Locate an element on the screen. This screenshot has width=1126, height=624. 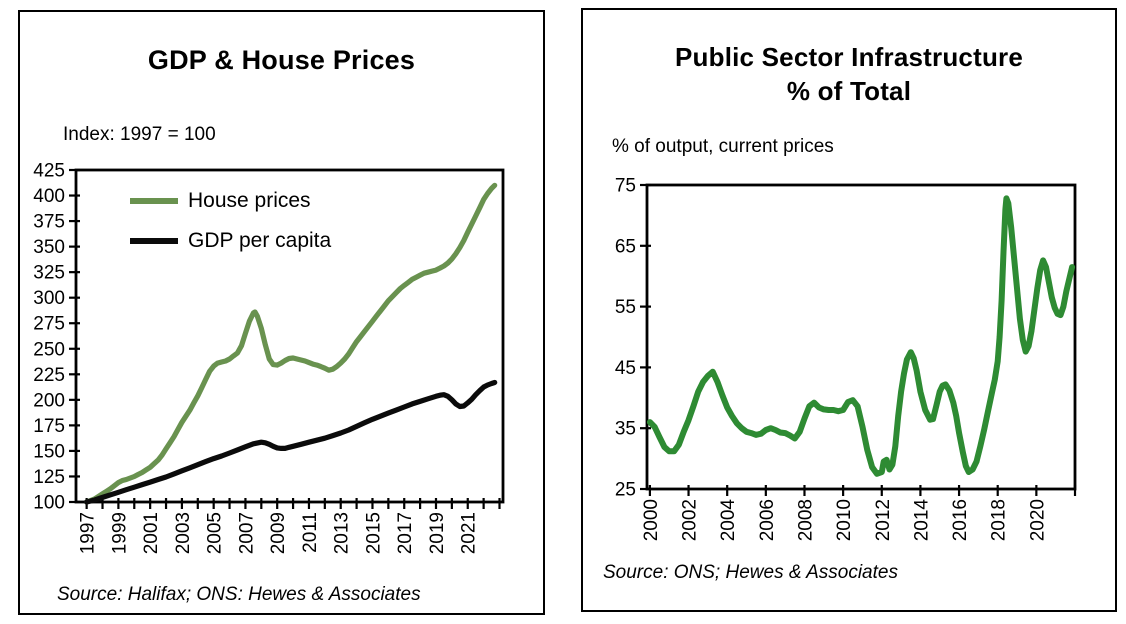
x-tick-label: 1997 is located at coordinates (88, 533).